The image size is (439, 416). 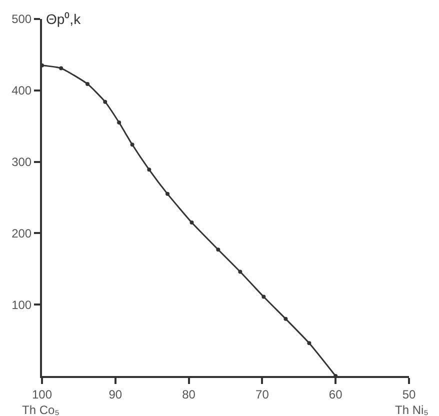 What do you see at coordinates (22, 305) in the screenshot?
I see `y-tick-label: 100` at bounding box center [22, 305].